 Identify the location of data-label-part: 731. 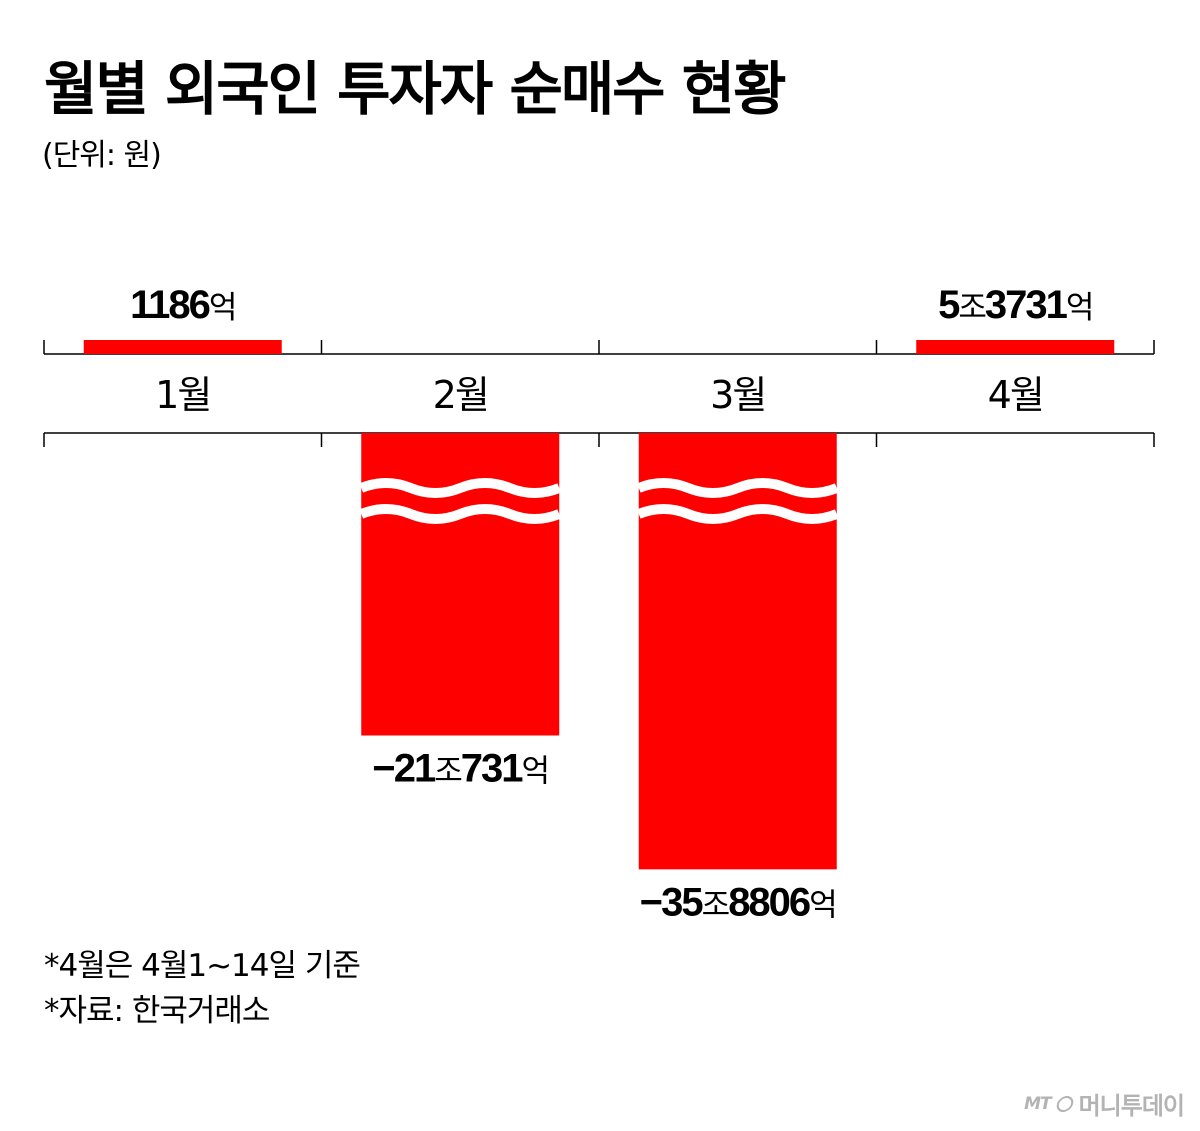
(492, 769).